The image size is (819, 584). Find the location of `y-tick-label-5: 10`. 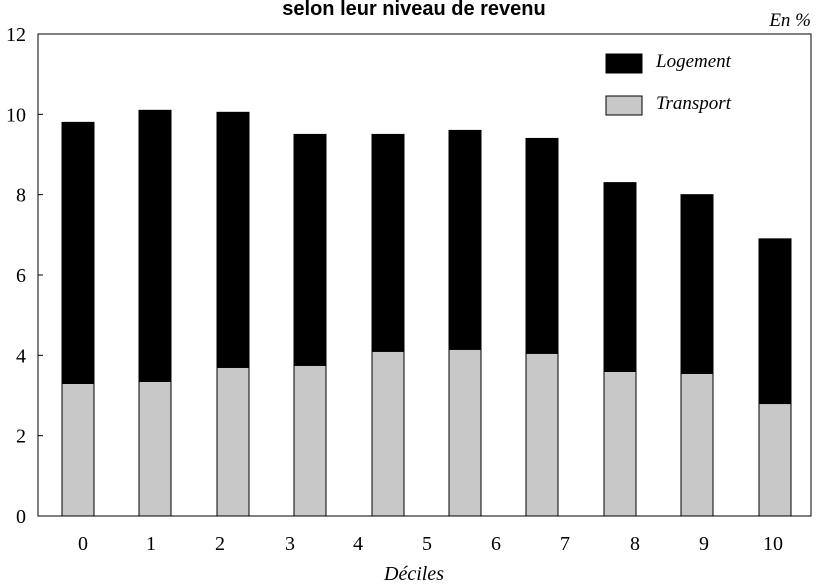

y-tick-label-5: 10 is located at coordinates (16, 115).